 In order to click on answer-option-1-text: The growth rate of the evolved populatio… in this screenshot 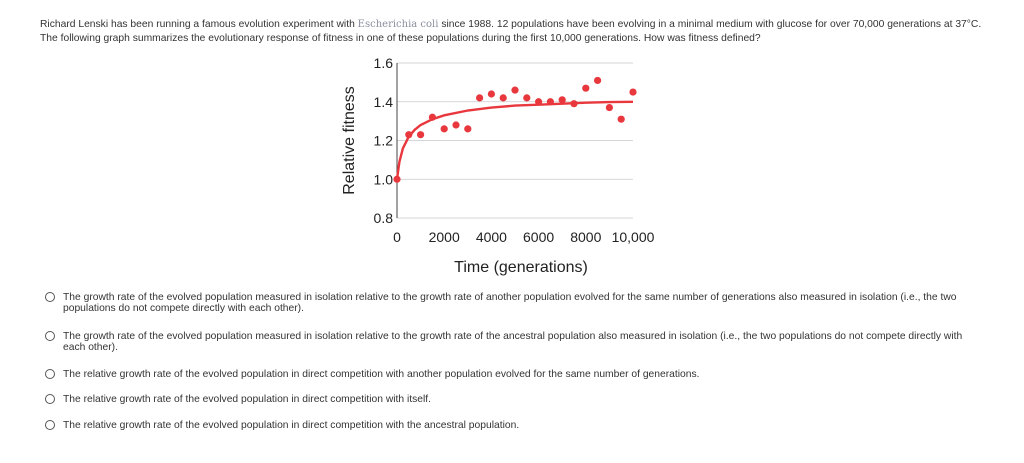, I will do `click(510, 303)`.